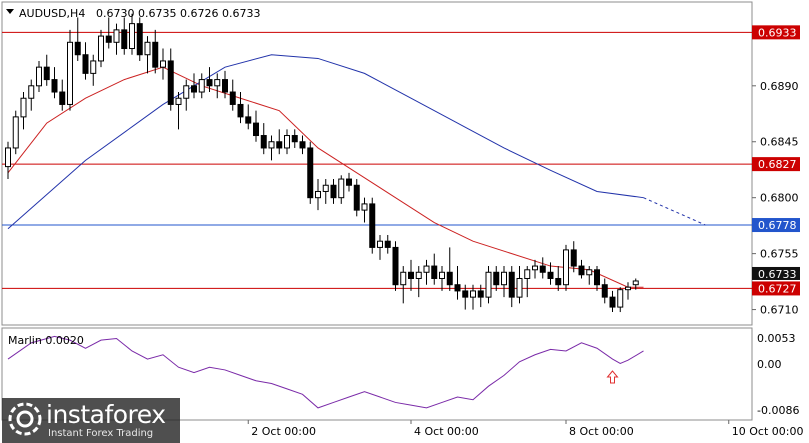  I want to click on time-tick-label: 10 Oct 00:00, so click(768, 431).